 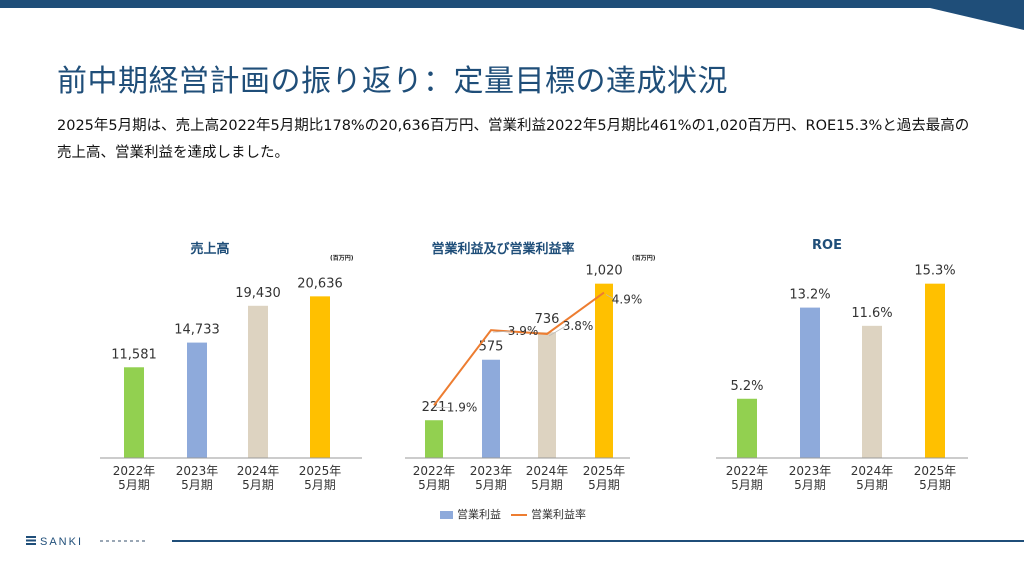 What do you see at coordinates (134, 471) in the screenshot?
I see `sales-xtick-year-0: 2022年` at bounding box center [134, 471].